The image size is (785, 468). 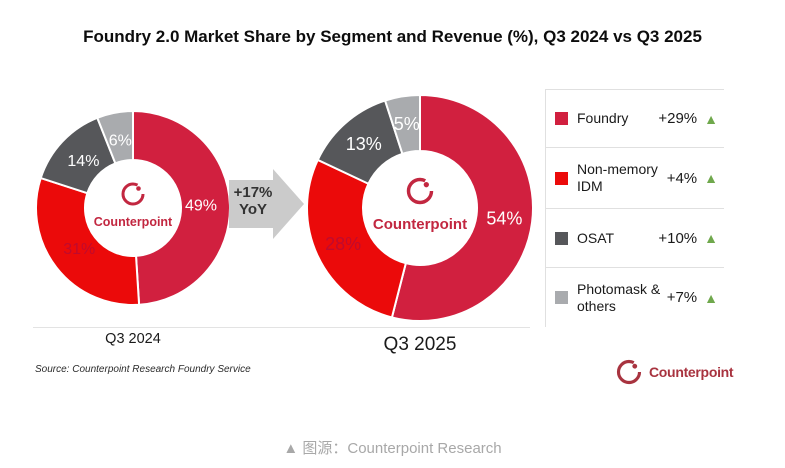 I want to click on growth-arrow, so click(x=266, y=204).